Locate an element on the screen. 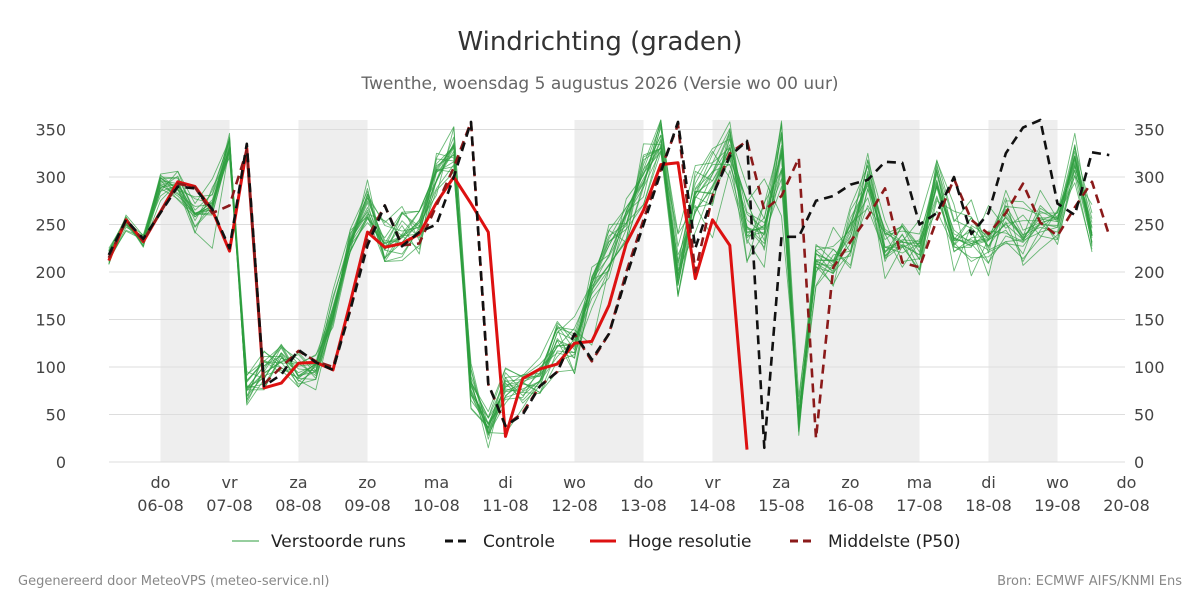  x-tick-date: 17-08 is located at coordinates (919, 505).